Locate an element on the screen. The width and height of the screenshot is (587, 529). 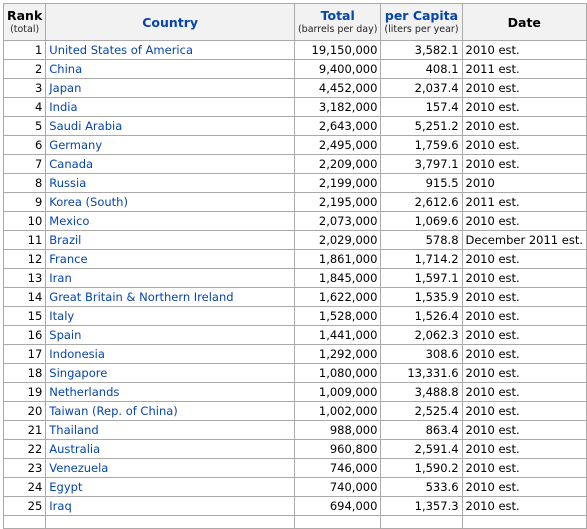
per-capita-cell: 5,251.2 is located at coordinates (421, 126).